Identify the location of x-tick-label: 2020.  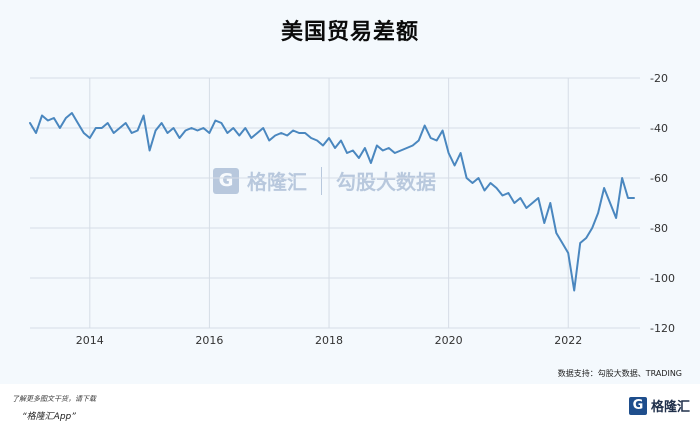
(449, 340).